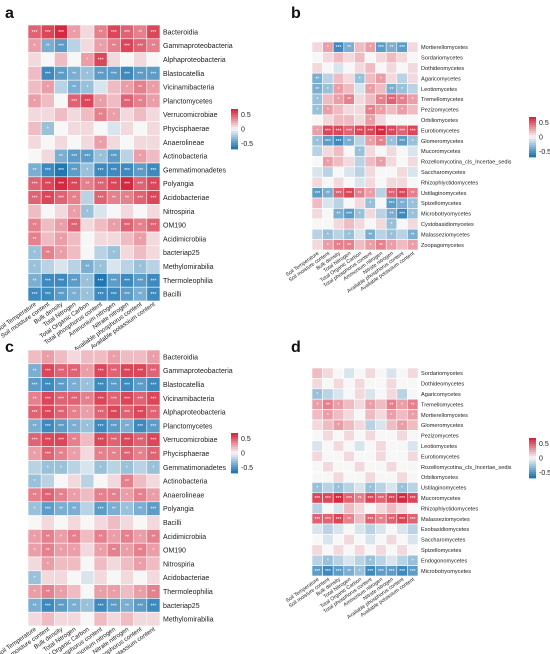  What do you see at coordinates (544, 123) in the screenshot?
I see `legend-tick-label: 0.5` at bounding box center [544, 123].